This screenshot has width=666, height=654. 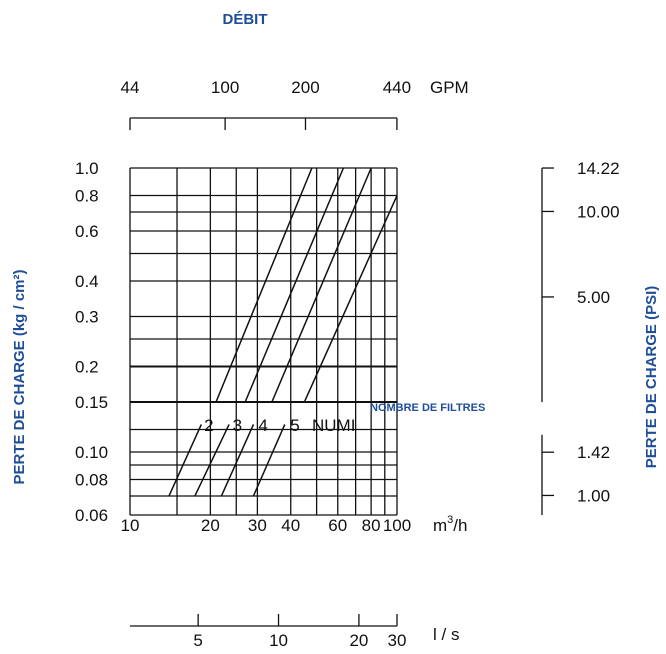 I want to click on y-tick-label: 0.15, so click(x=91, y=402).